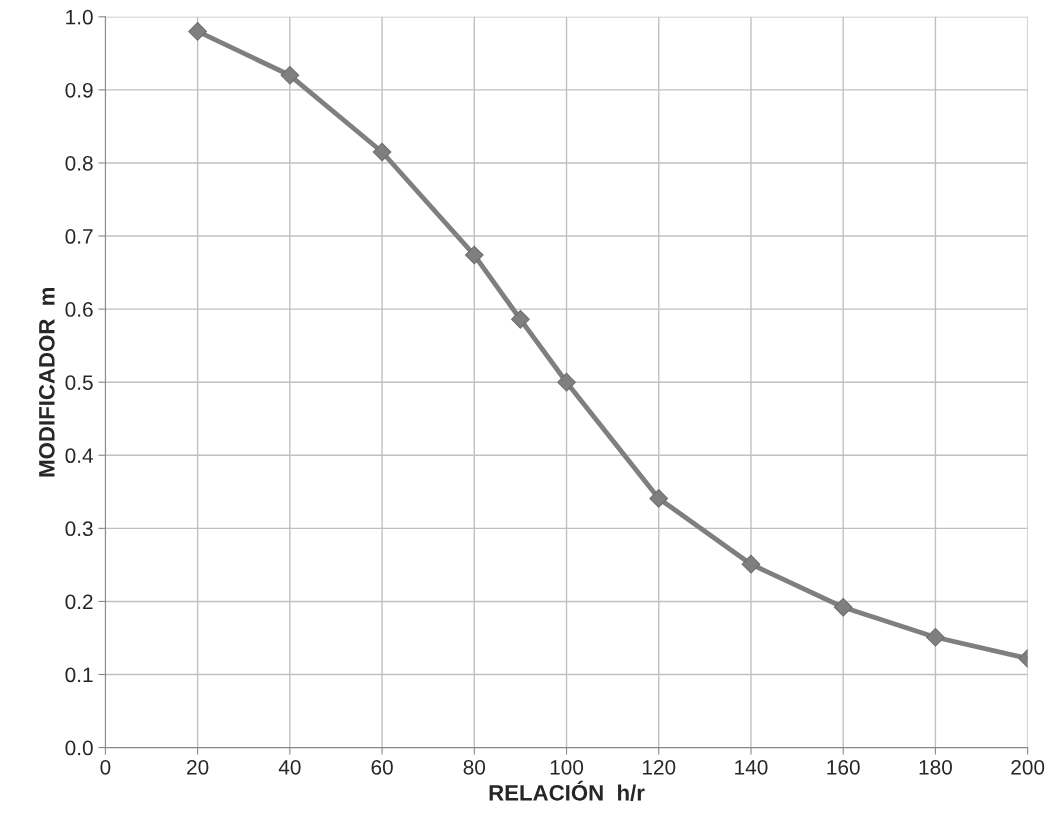  I want to click on x-tick-label: 80, so click(474, 767).